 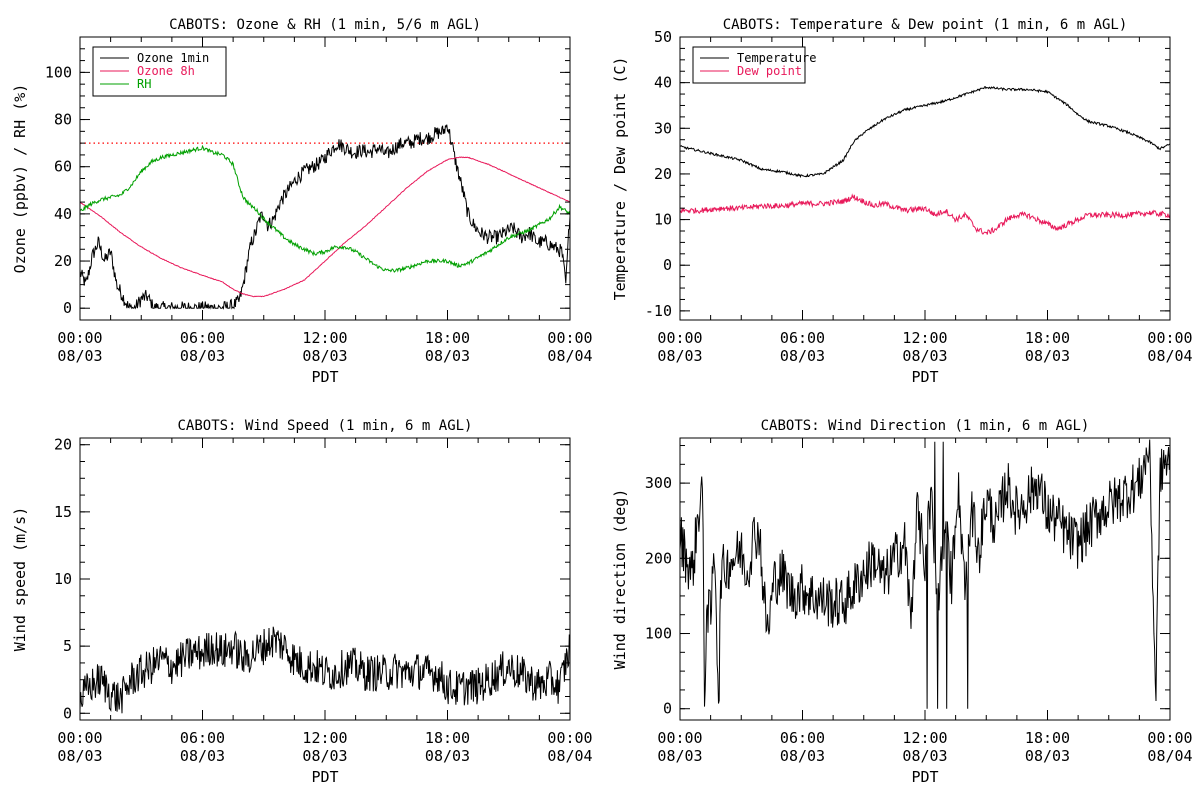 What do you see at coordinates (324, 426) in the screenshot?
I see `chart-title: CABOTS: Wind Speed (1 min, 6 m AGL)` at bounding box center [324, 426].